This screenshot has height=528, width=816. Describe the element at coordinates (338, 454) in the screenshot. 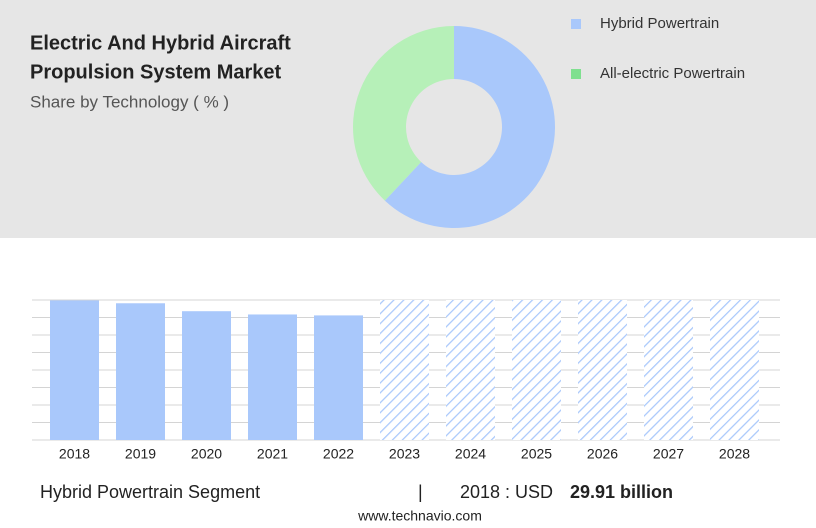

I see `x-tick-label: 2022` at that location.